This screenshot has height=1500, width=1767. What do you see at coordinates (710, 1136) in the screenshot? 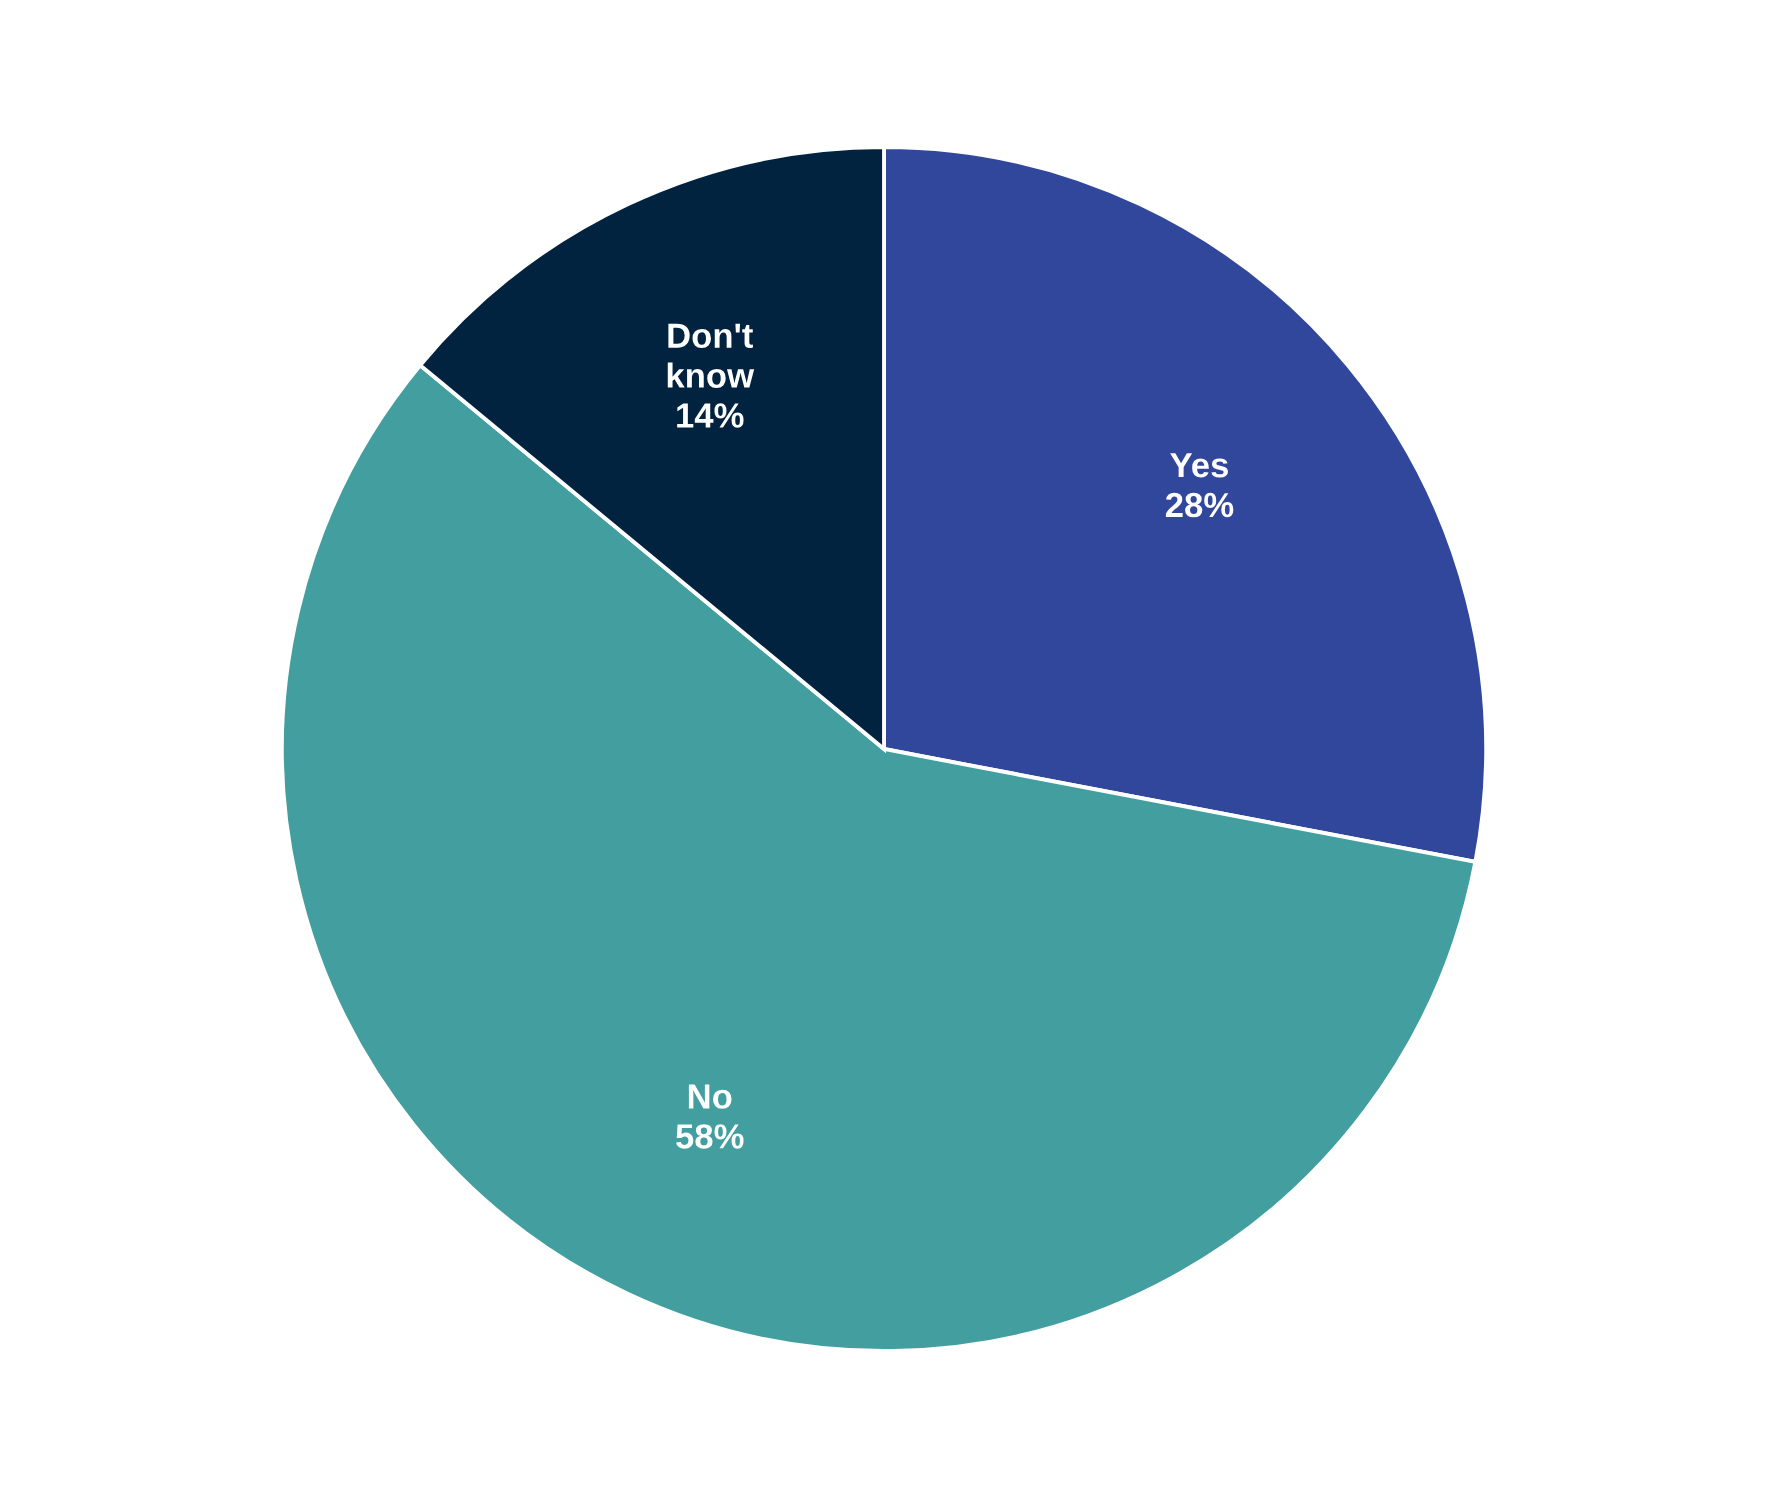
I see `data-label: 58%` at bounding box center [710, 1136].